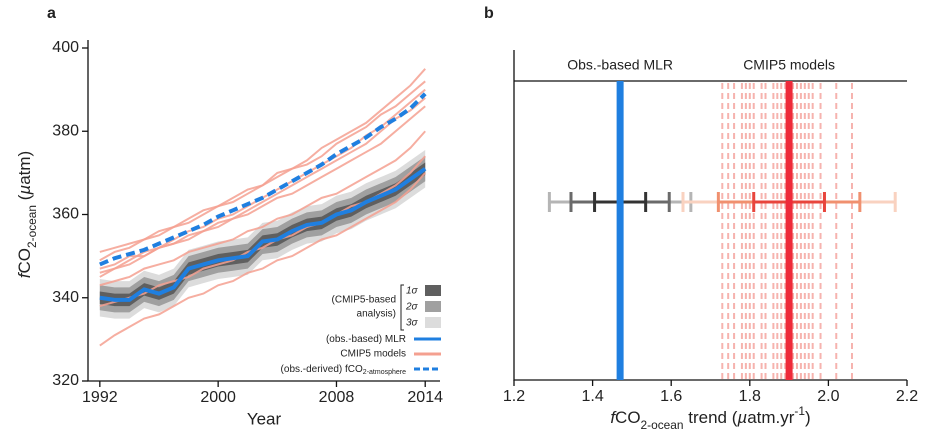 Image resolution: width=929 pixels, height=429 pixels. What do you see at coordinates (771, 417) in the screenshot?
I see `text-part: atm.yr` at bounding box center [771, 417].